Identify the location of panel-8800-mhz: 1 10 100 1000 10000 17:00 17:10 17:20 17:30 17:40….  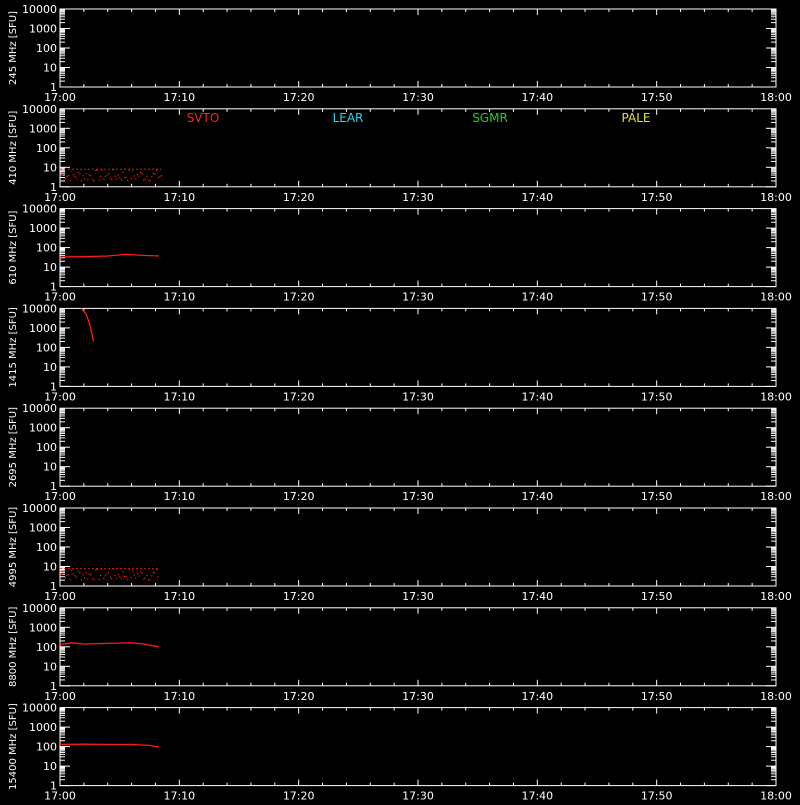
(400, 652).